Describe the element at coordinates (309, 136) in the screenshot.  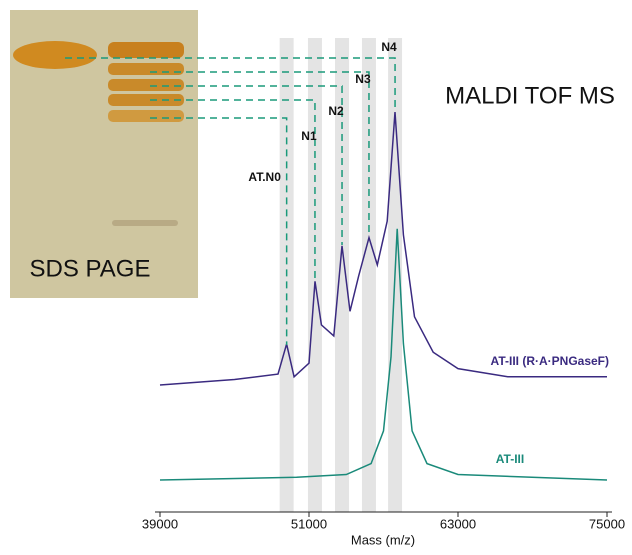
I see `peak-label: N1` at that location.